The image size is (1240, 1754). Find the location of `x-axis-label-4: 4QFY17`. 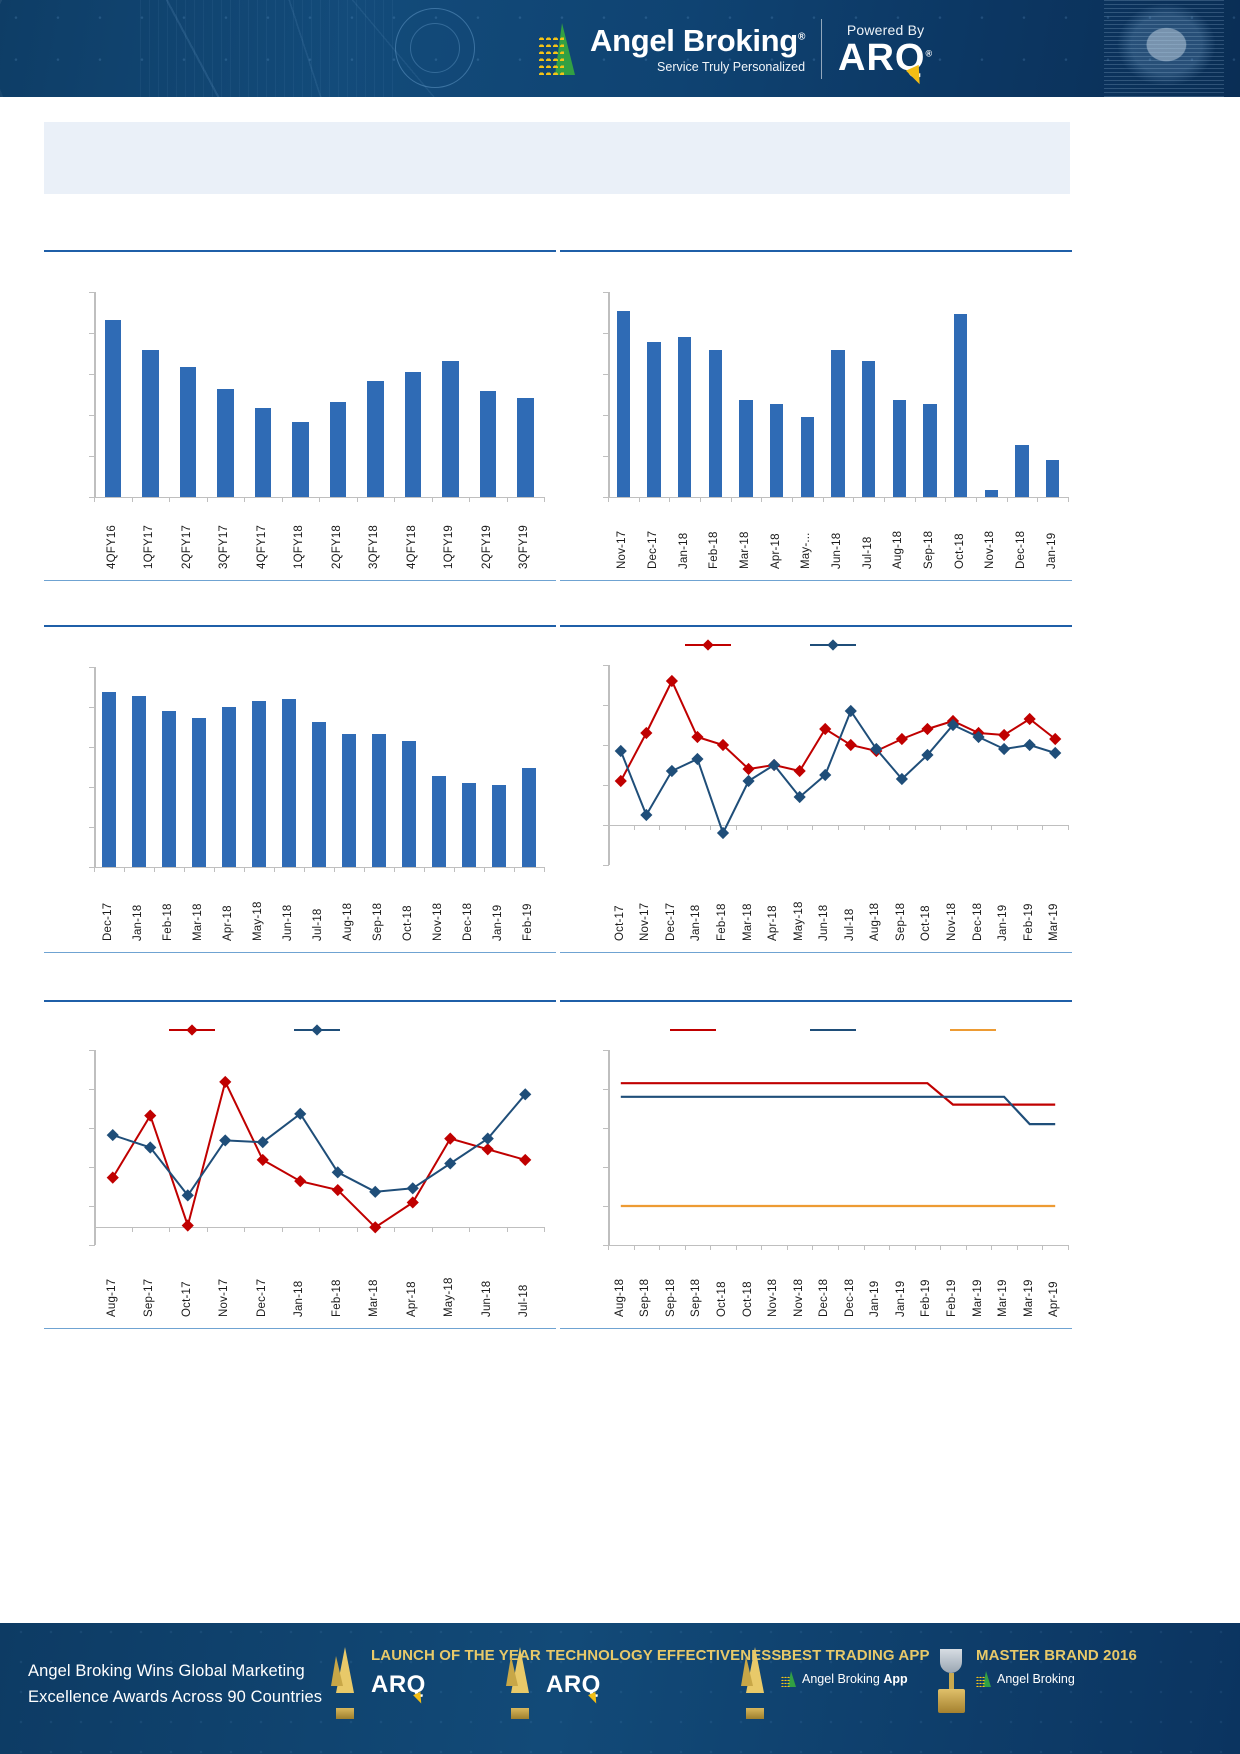

x-axis-label-4: 4QFY17 is located at coordinates (261, 546).